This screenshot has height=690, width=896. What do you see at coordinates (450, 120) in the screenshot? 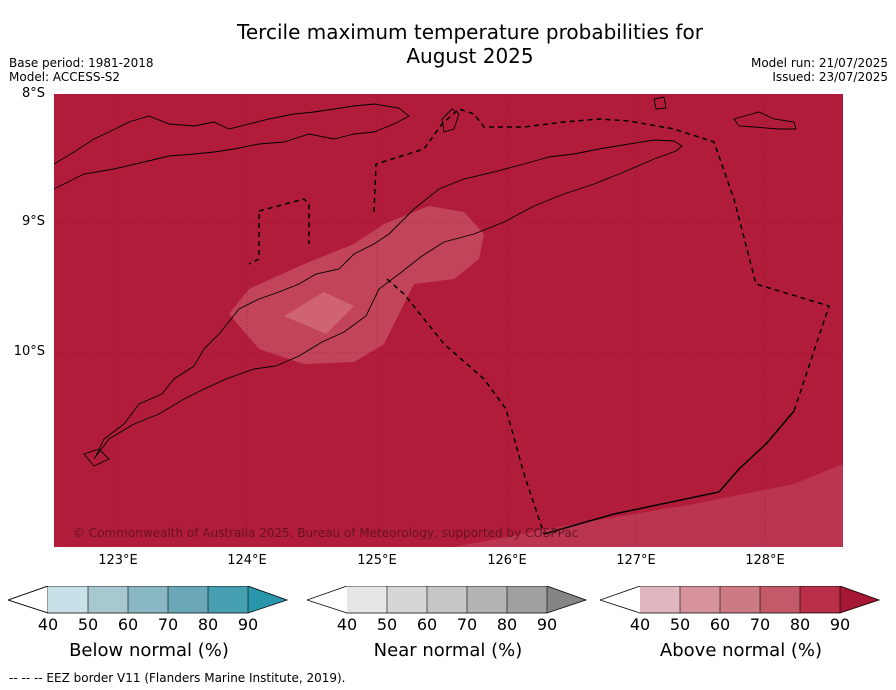
I see `islet-a` at bounding box center [450, 120].